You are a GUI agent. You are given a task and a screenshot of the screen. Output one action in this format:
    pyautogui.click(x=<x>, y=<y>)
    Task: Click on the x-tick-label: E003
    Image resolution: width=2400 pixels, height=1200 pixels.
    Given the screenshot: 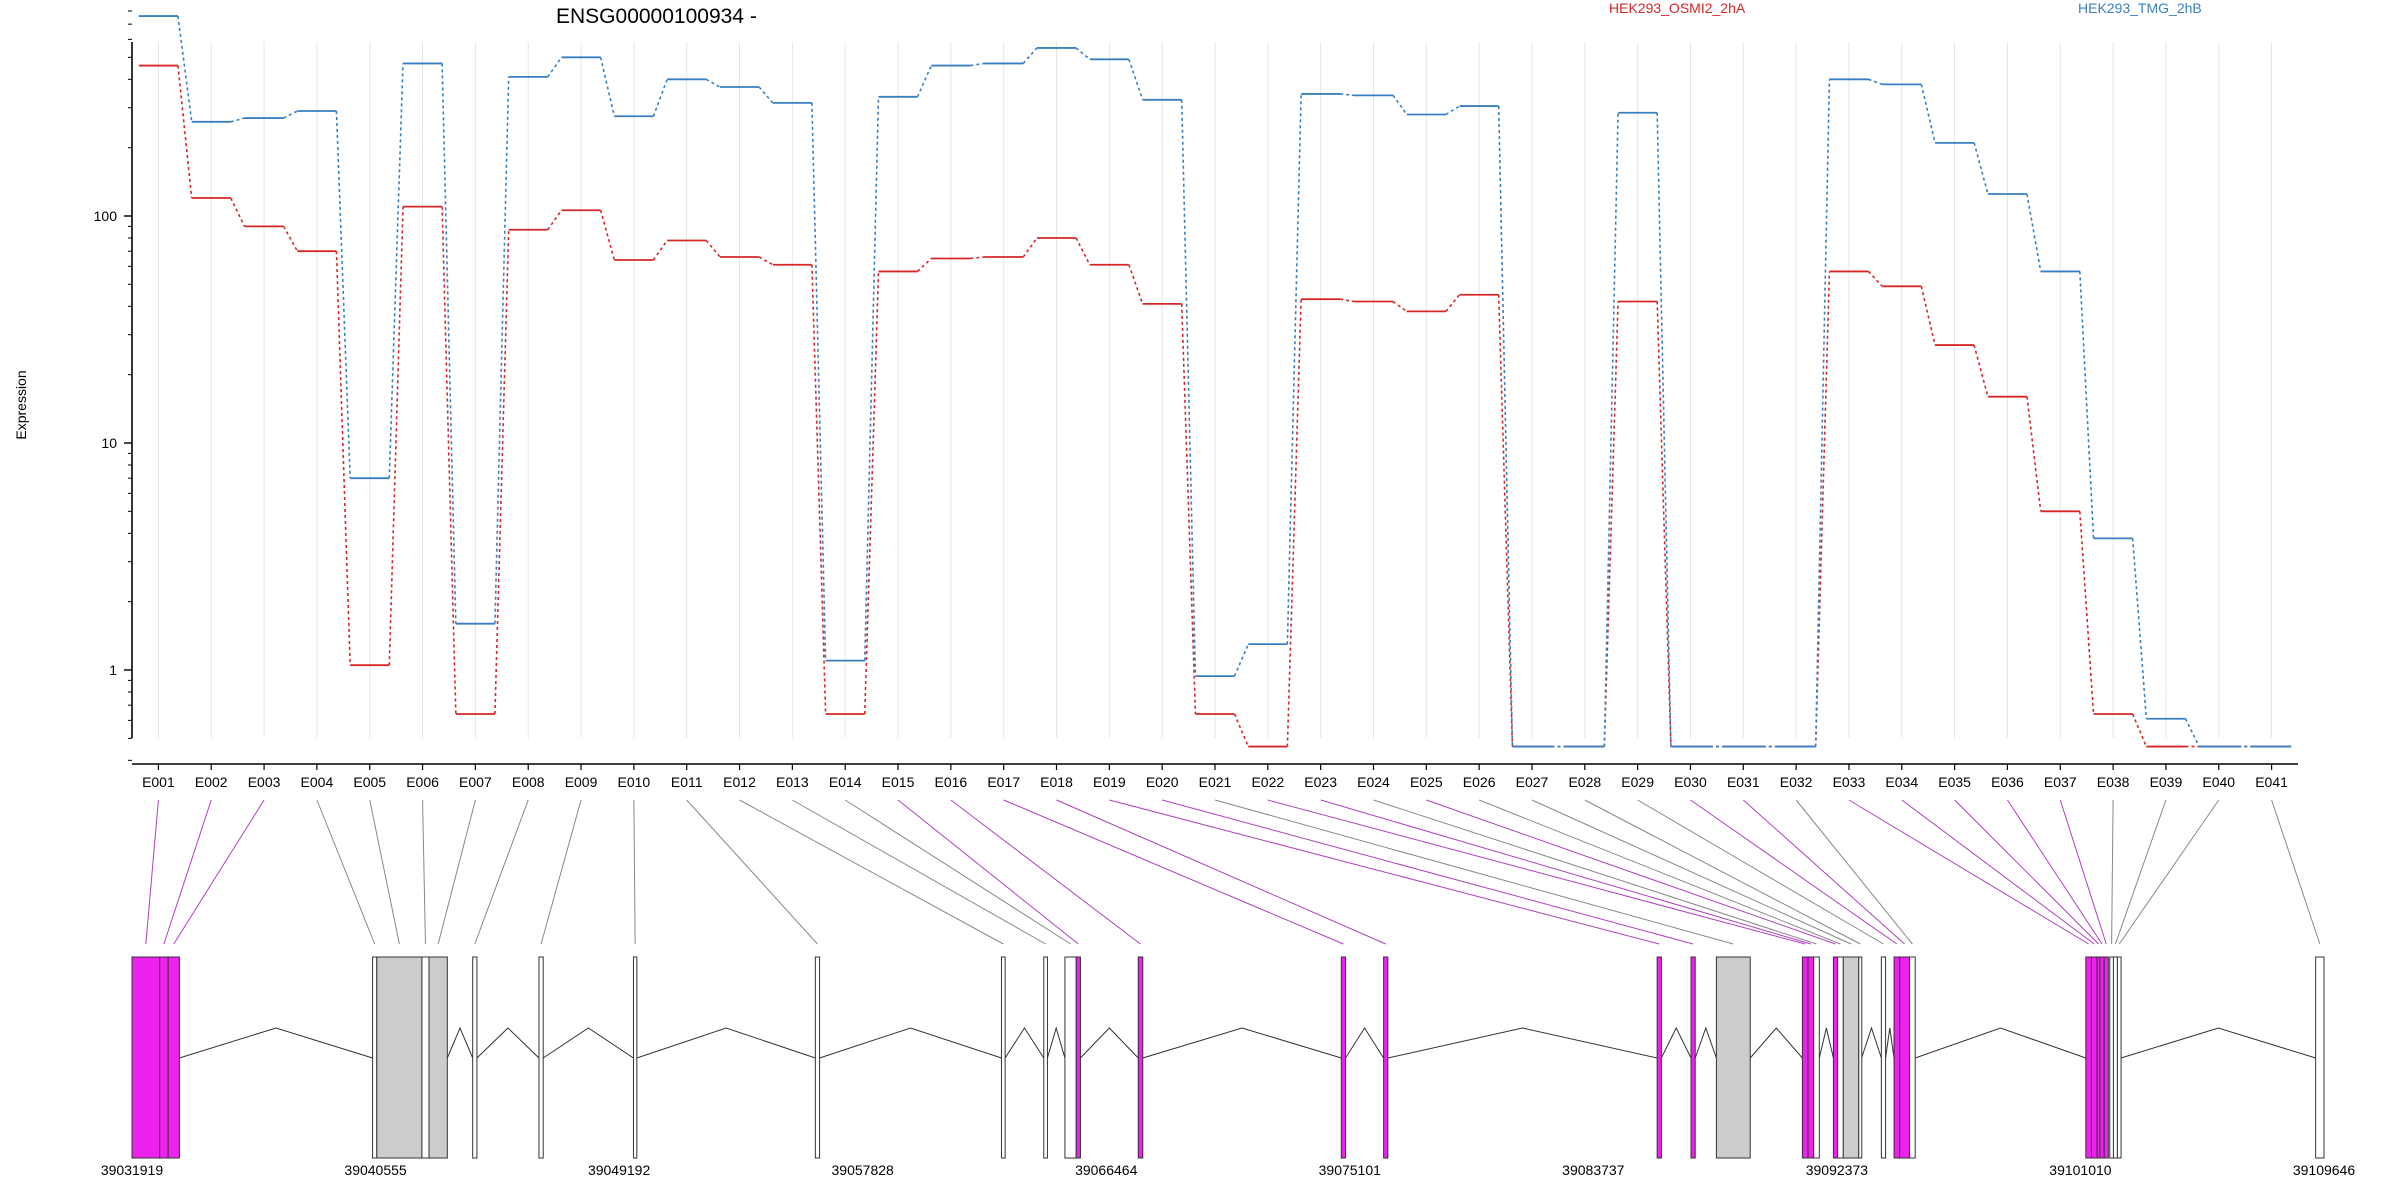 What is the action you would take?
    pyautogui.click(x=264, y=782)
    